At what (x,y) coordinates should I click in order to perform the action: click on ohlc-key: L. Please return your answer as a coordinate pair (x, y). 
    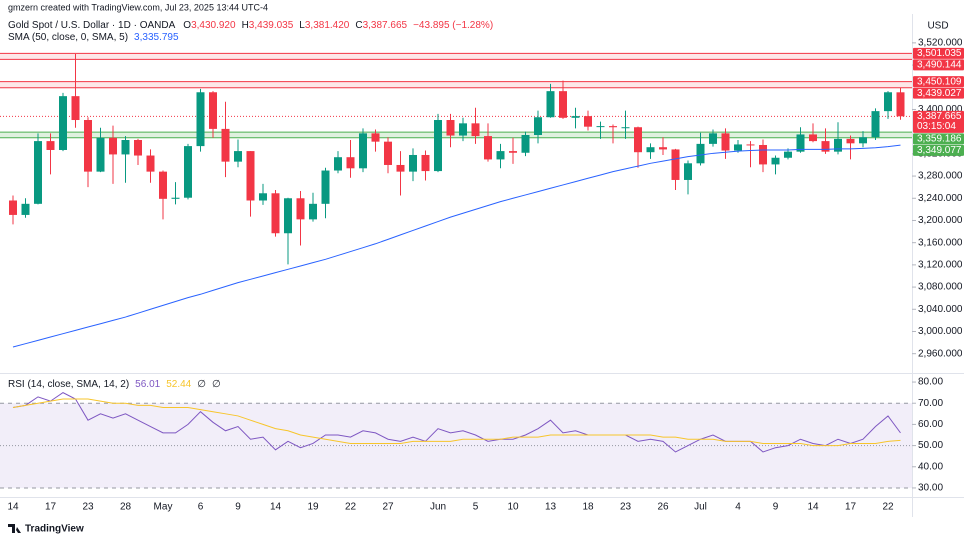
    Looking at the image, I should click on (302, 25).